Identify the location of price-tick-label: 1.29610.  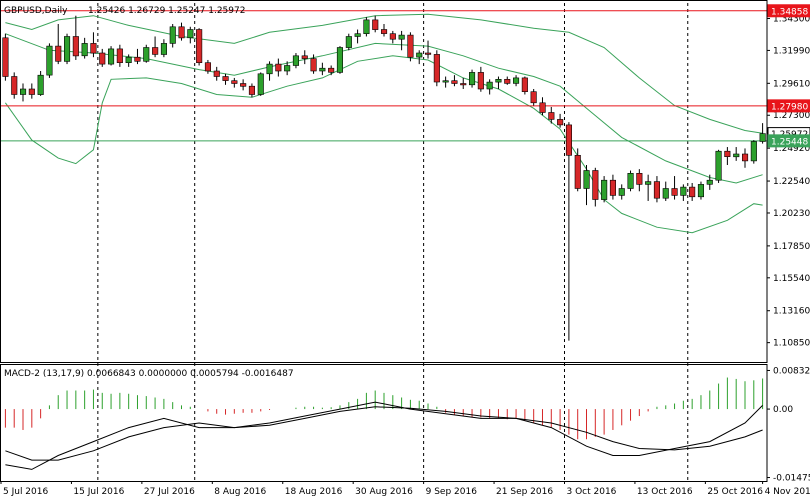
(791, 84).